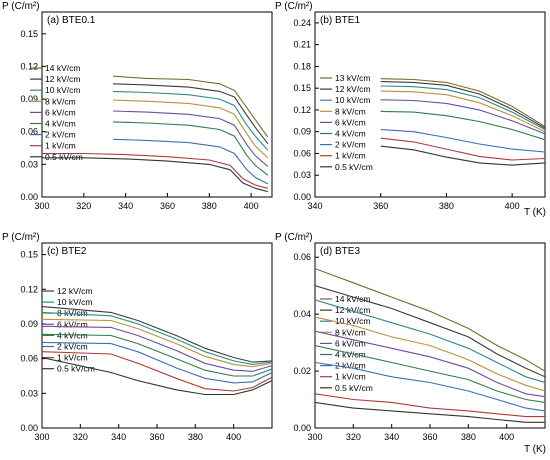 The image size is (550, 460). Describe the element at coordinates (302, 45) in the screenshot. I see `y-tick-label: 0.21` at that location.